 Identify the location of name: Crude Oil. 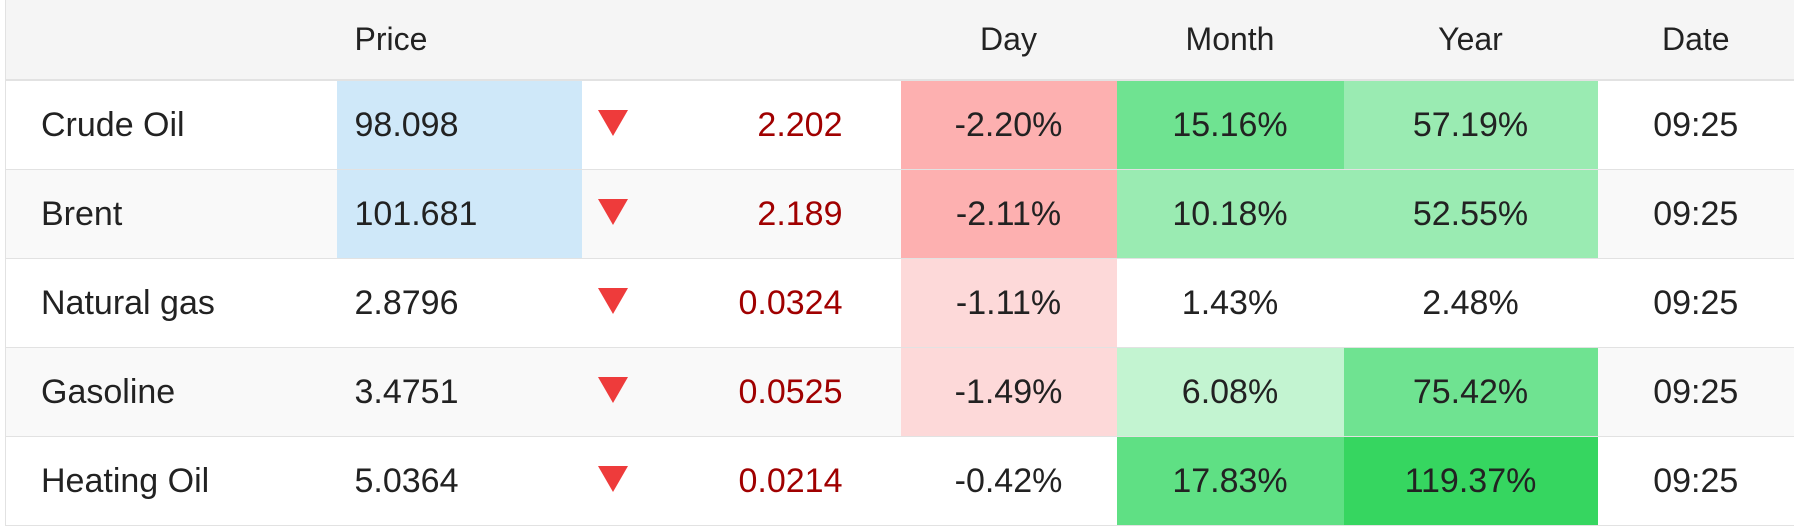
(171, 125).